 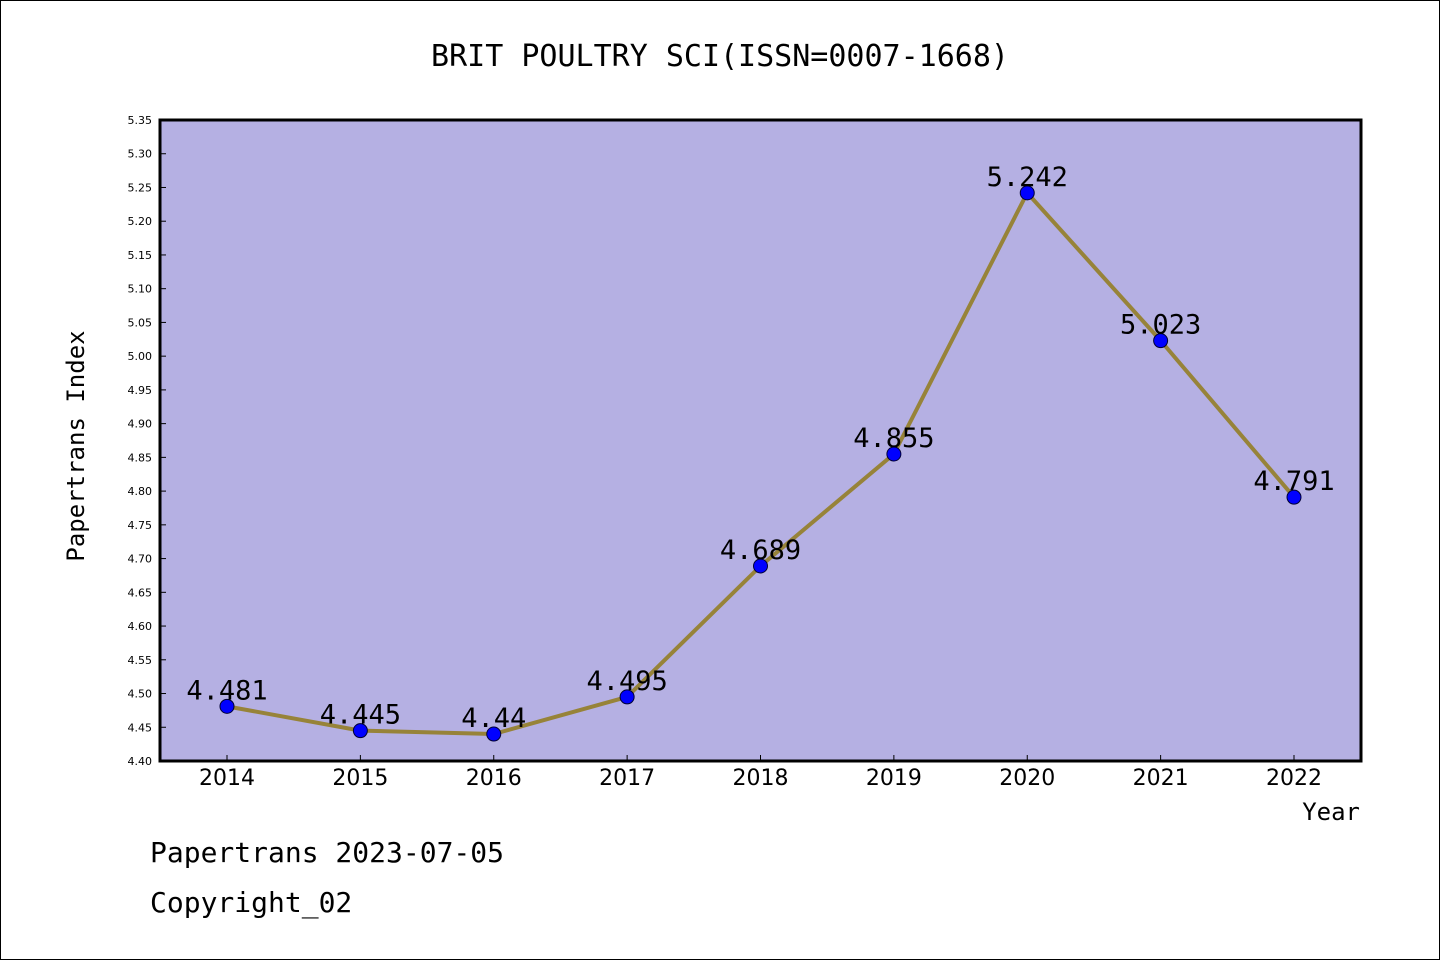 What do you see at coordinates (76, 445) in the screenshot?
I see `y-axis-title: Papertrans Index` at bounding box center [76, 445].